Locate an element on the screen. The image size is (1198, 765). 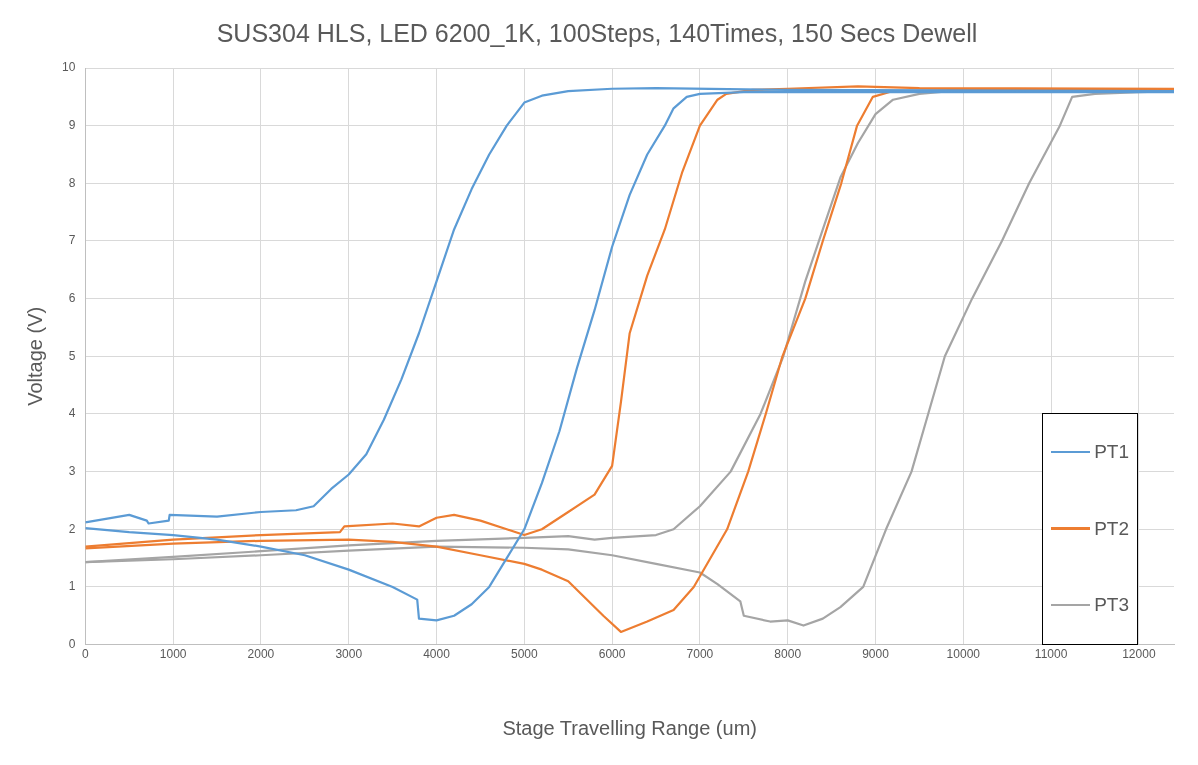
x-tick-label: 1000 is located at coordinates (173, 654).